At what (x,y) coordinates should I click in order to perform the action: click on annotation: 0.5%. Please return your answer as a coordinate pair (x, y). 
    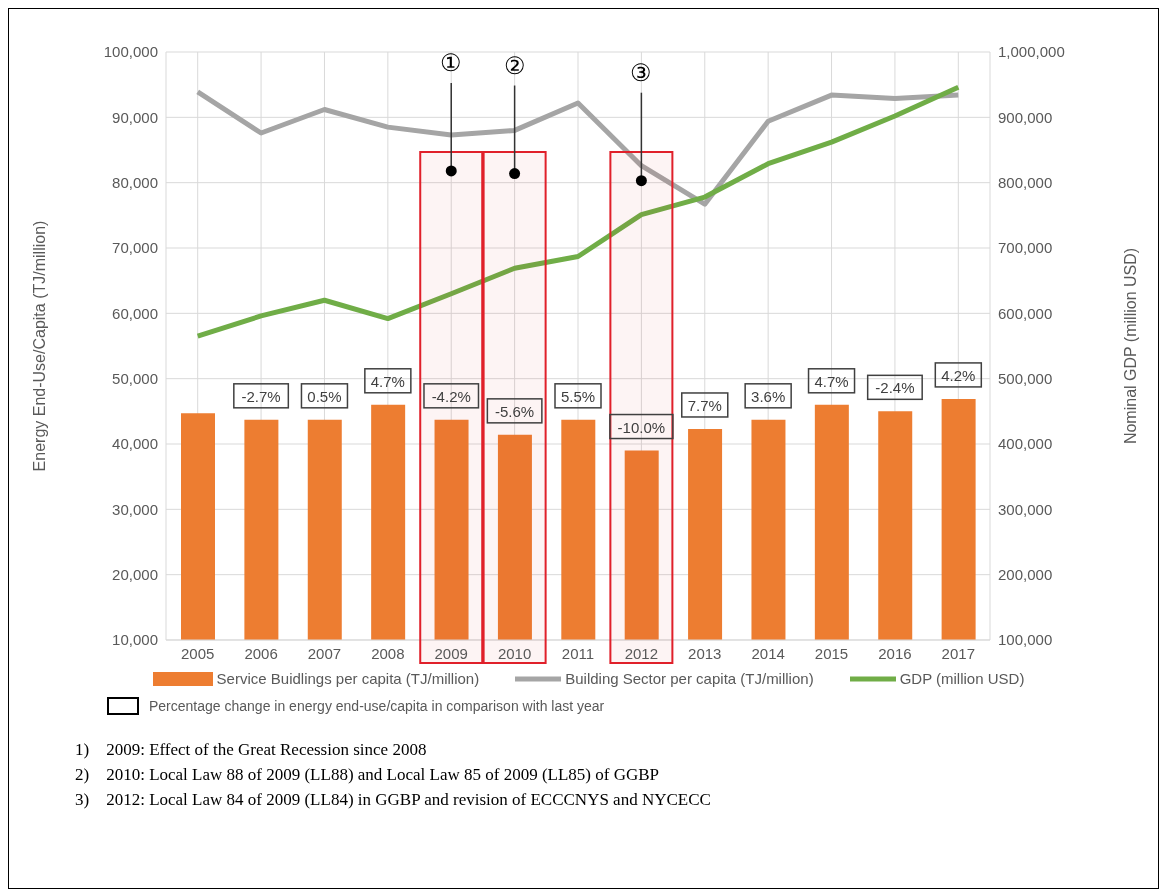
    Looking at the image, I should click on (324, 396).